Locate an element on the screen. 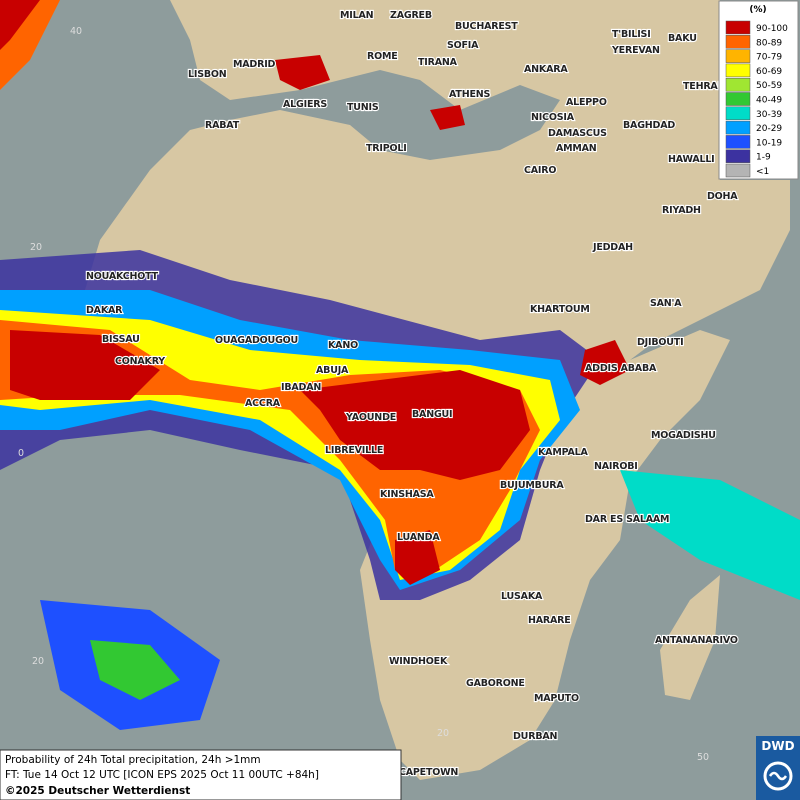 This screenshot has height=800, width=800. city-label: HAWALLI is located at coordinates (691, 159).